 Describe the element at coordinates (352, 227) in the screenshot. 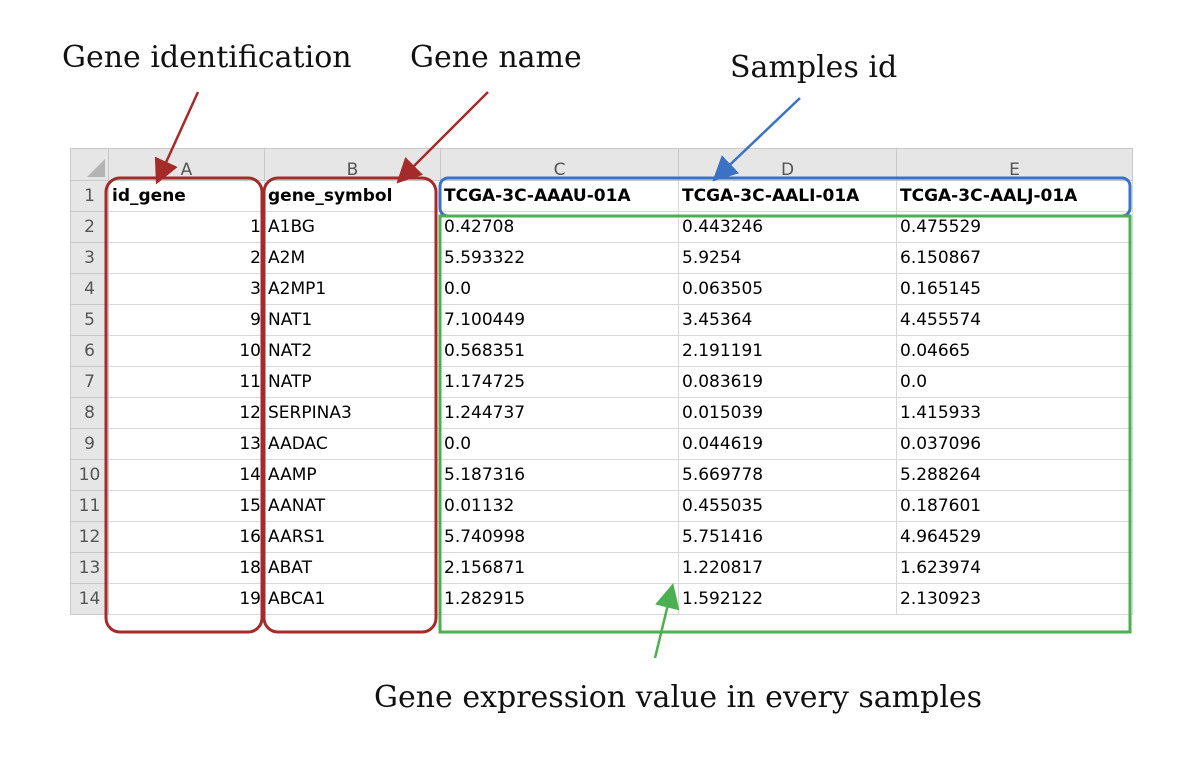

I see `gene-symbol-cell: A1BG` at that location.